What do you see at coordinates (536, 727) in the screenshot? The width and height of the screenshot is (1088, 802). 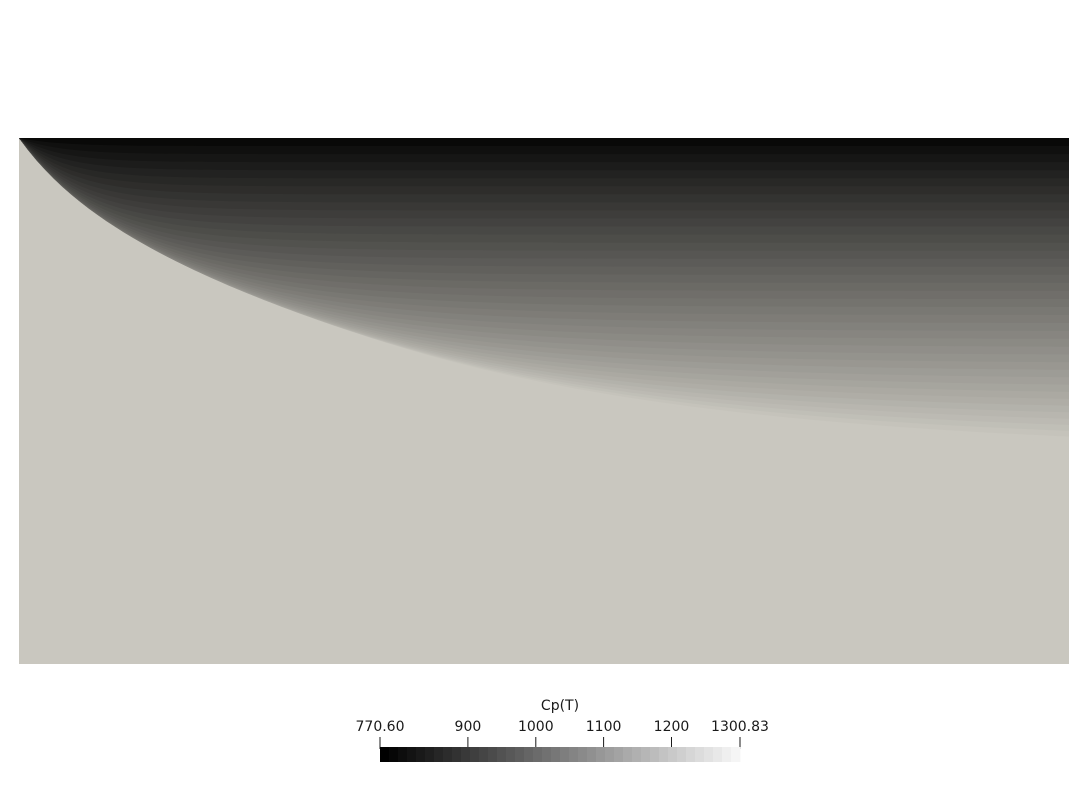 I see `colorbar-tick-label: 1000` at bounding box center [536, 727].